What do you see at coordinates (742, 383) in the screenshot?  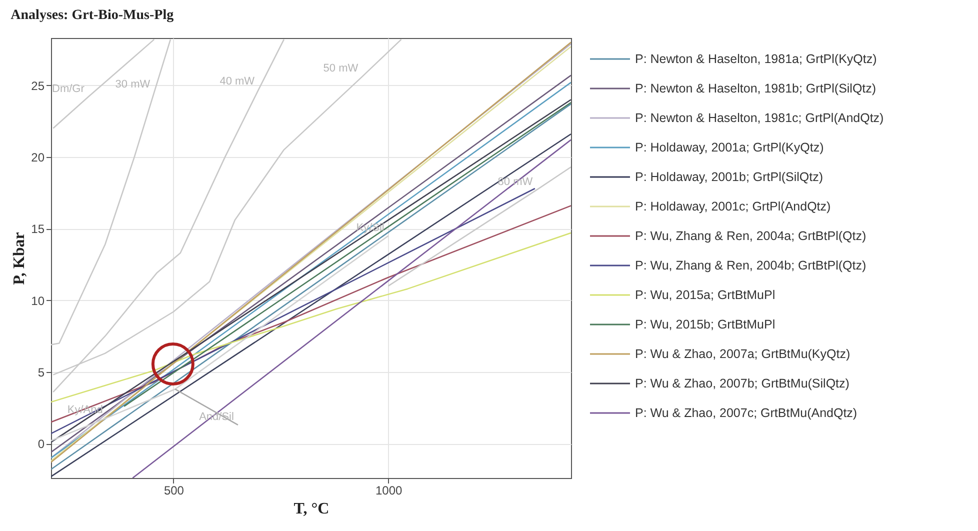 I see `legend-label: P: Wu & Zhao, 2007b; GrtBtMu(SilQtz)` at bounding box center [742, 383].